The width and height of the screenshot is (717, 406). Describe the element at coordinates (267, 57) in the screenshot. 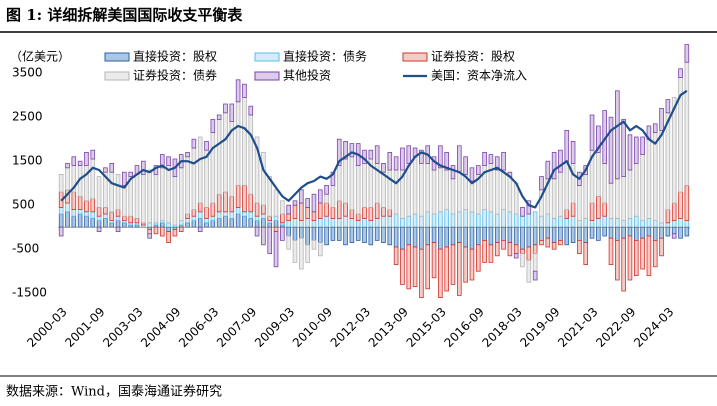

I see `legend-swatch` at that location.